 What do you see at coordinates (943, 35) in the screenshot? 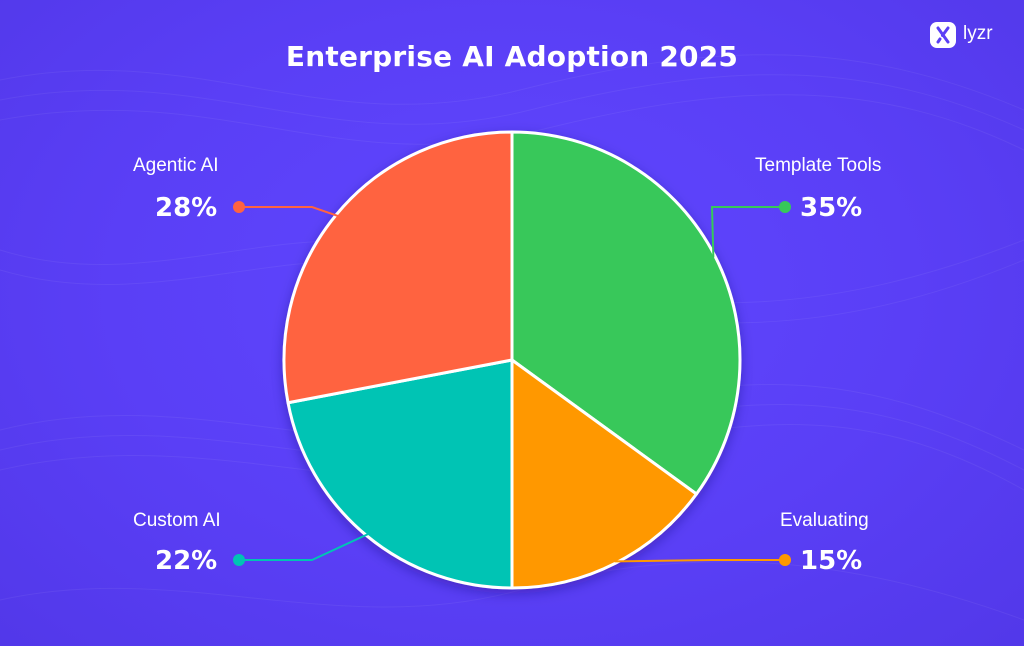
I see `lyzr-logo-icon` at bounding box center [943, 35].